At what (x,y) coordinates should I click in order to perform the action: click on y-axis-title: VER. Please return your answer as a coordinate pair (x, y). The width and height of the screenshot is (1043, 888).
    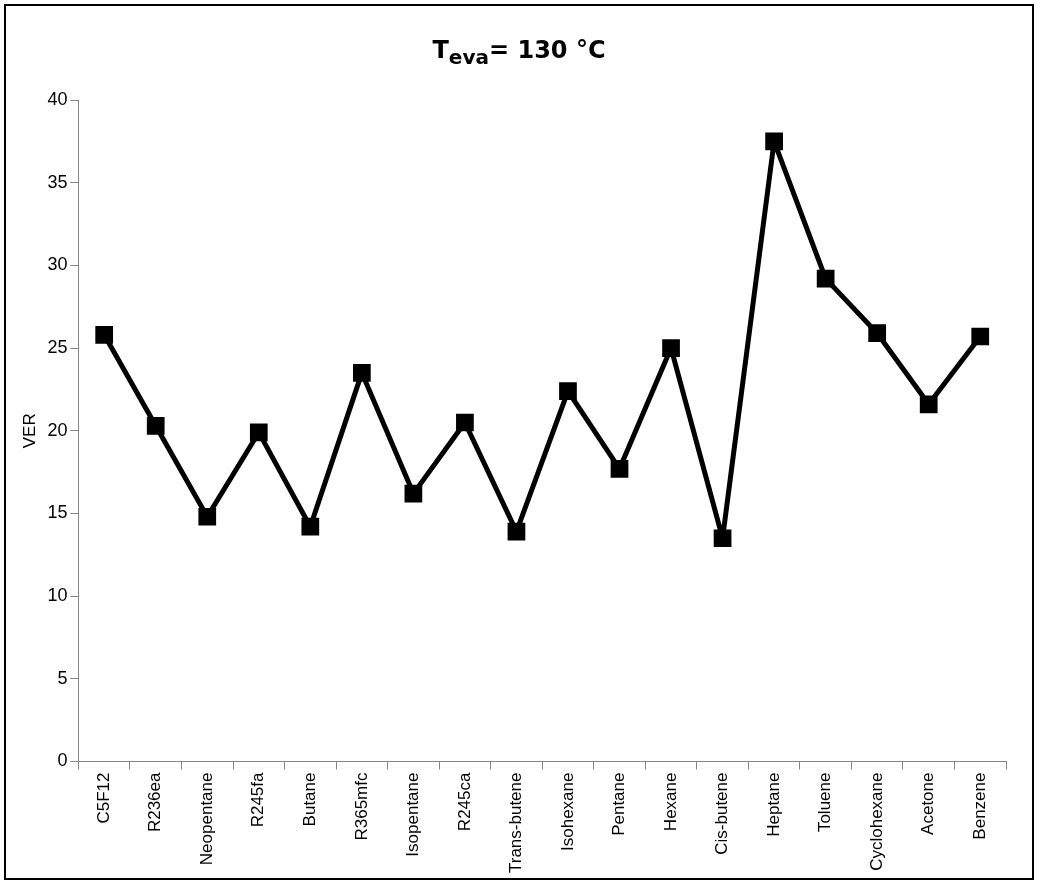
    Looking at the image, I should click on (29, 431).